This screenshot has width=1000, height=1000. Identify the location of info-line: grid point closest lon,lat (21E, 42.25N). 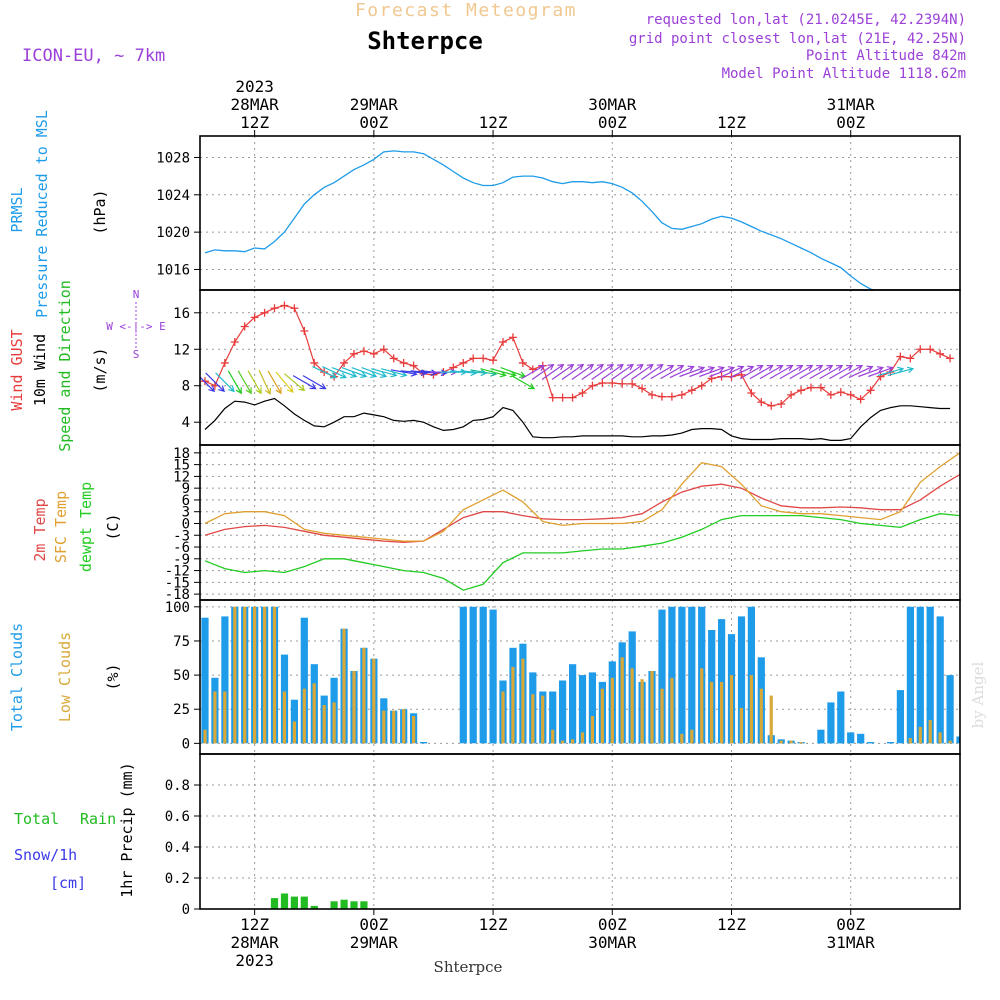
(797, 39).